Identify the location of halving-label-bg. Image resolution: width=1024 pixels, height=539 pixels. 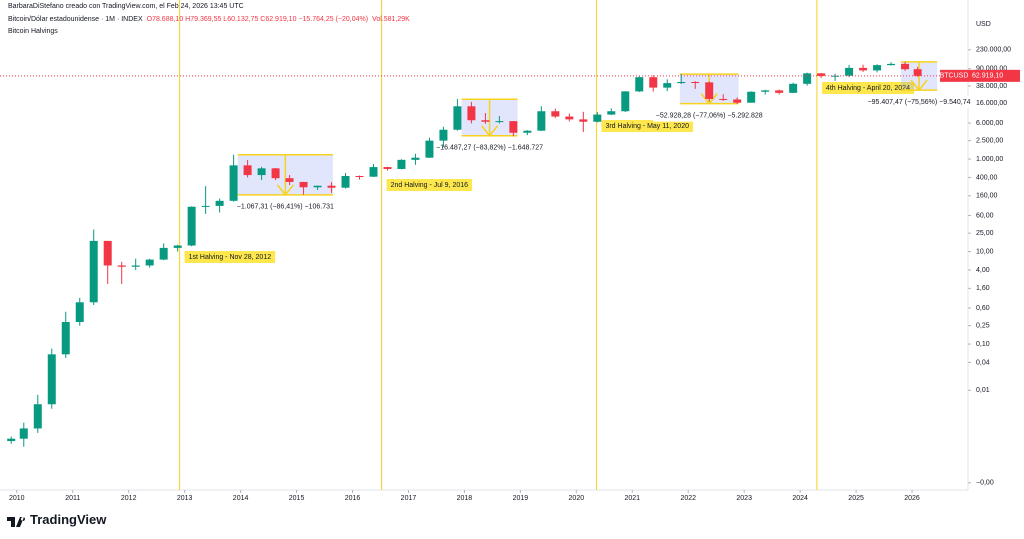
(647, 126).